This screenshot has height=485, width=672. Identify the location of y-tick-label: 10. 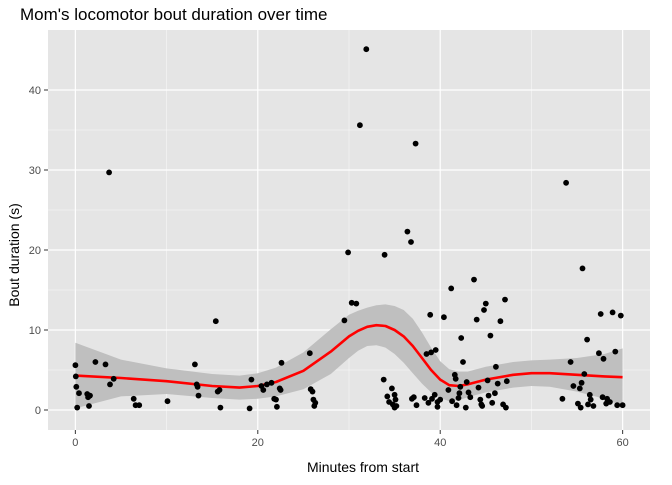
(35, 331).